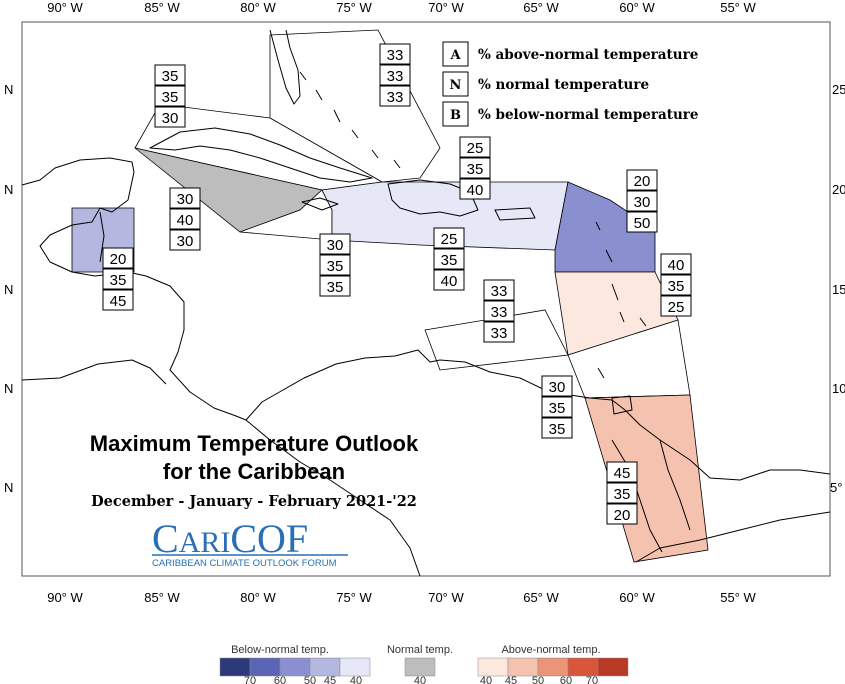 This screenshot has height=684, width=845. What do you see at coordinates (475, 148) in the screenshot?
I see `above-value: 25` at bounding box center [475, 148].